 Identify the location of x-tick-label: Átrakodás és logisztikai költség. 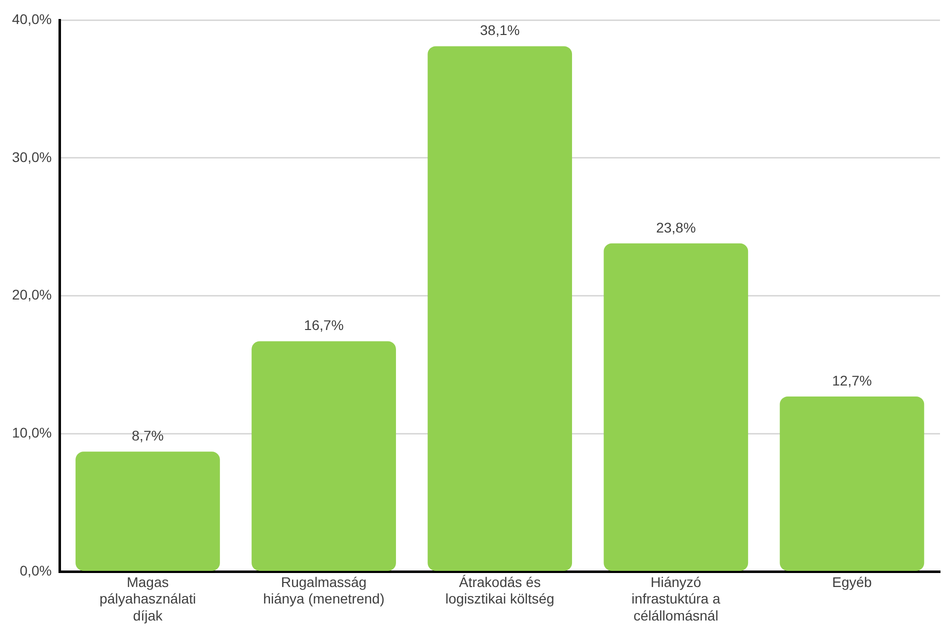
(499, 590).